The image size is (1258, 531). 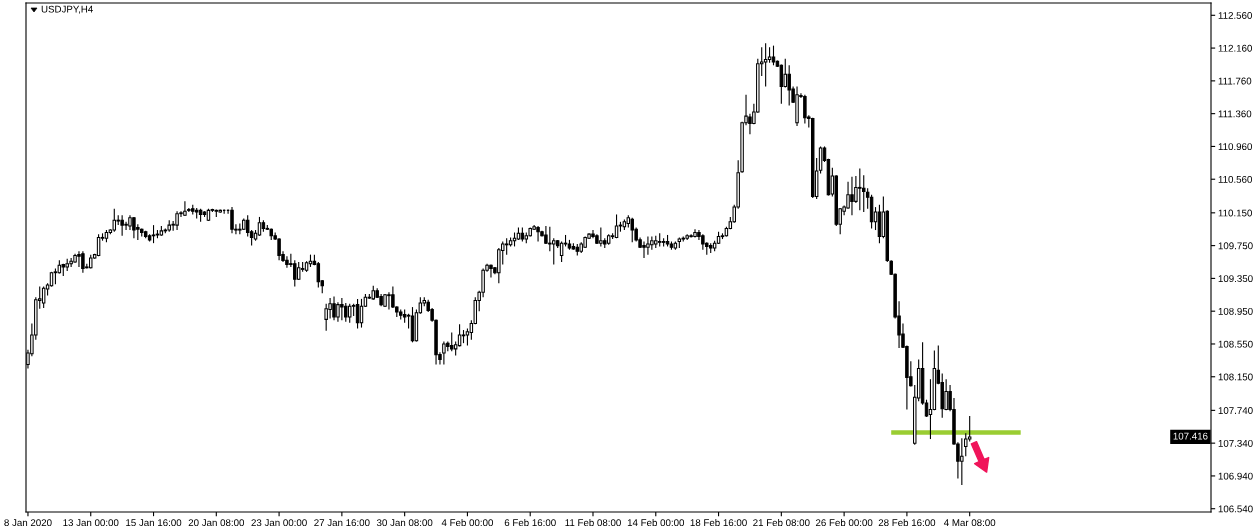 What do you see at coordinates (1235, 279) in the screenshot?
I see `y-tick-label: 109.350` at bounding box center [1235, 279].